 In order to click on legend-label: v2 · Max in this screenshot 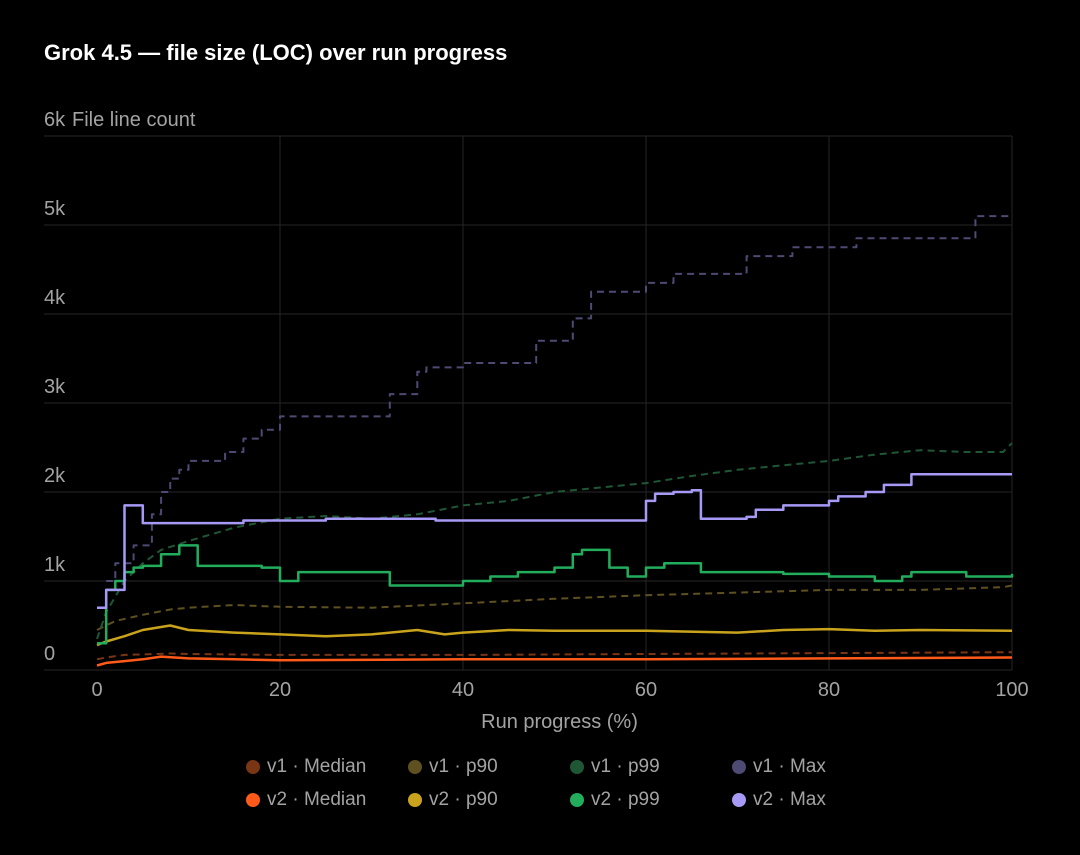, I will do `click(789, 799)`.